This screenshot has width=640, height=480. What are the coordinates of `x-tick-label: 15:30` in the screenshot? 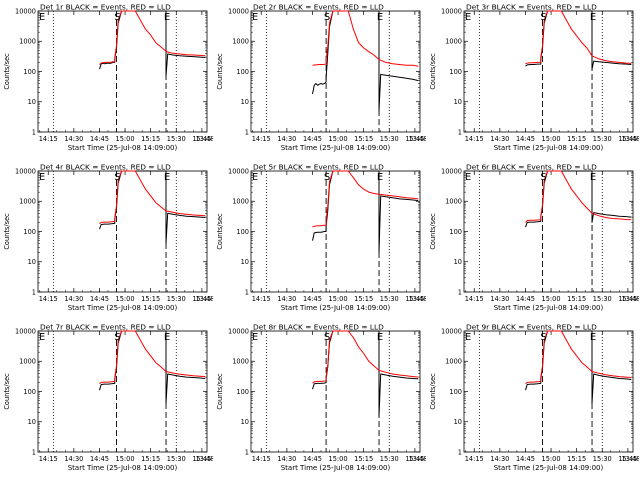 It's located at (389, 299).